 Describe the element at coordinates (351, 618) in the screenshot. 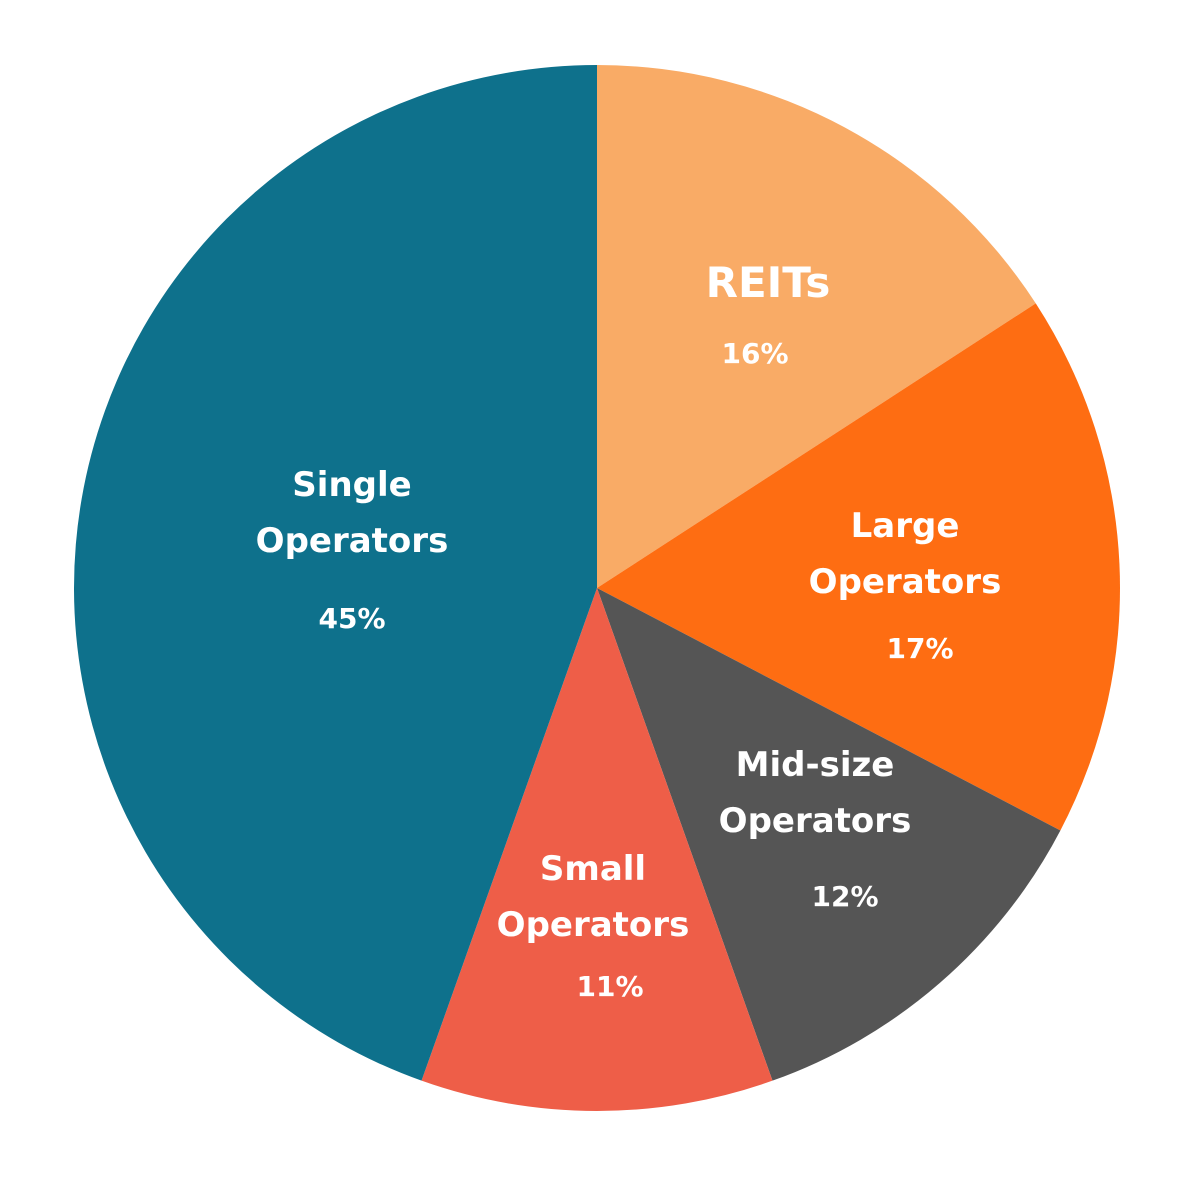

I see `value-label: 45%` at that location.